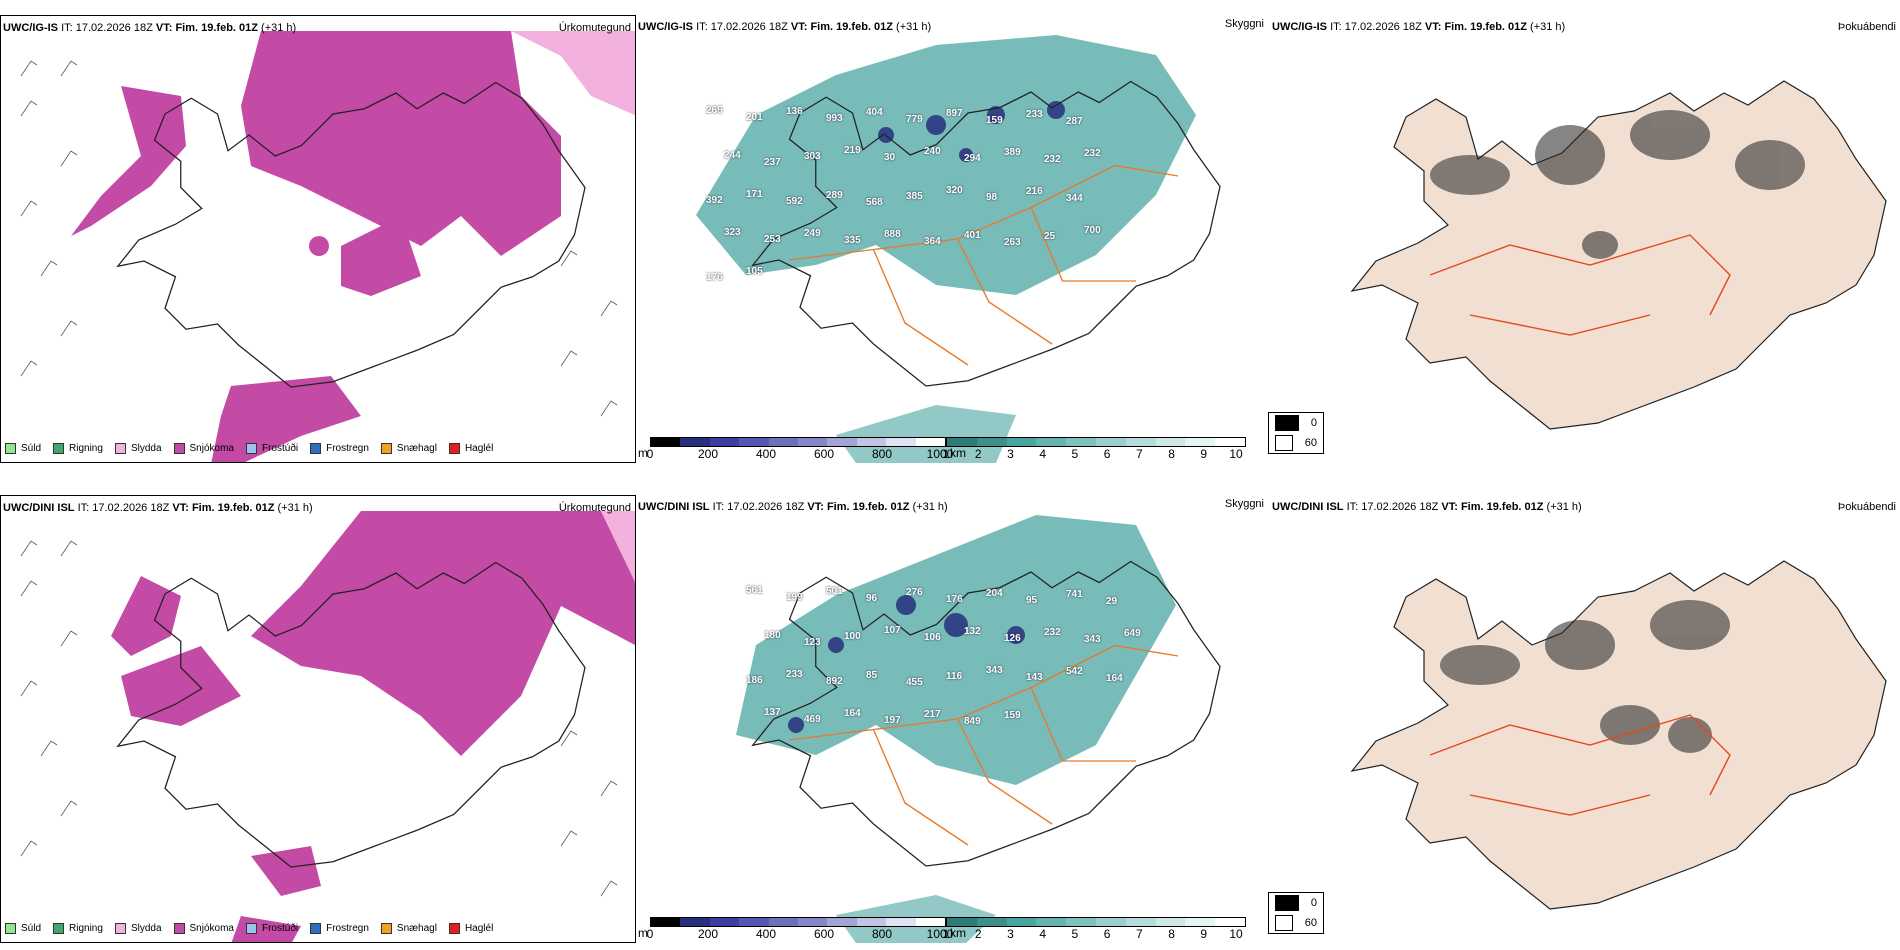 This screenshot has height=950, width=1900. I want to click on cloud-base-label: 320, so click(954, 190).